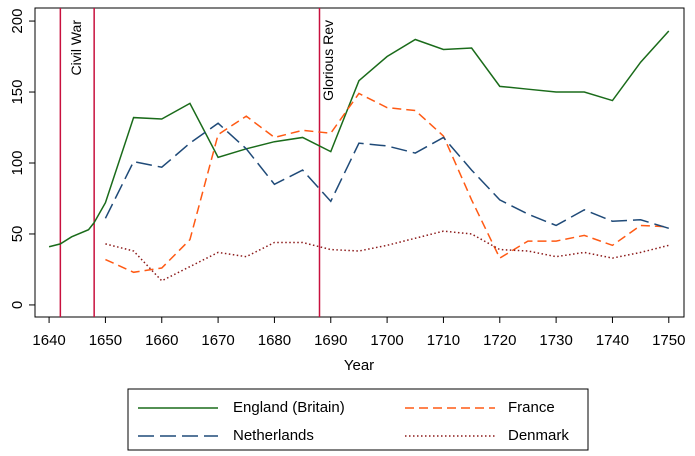 Image resolution: width=695 pixels, height=456 pixels. What do you see at coordinates (274, 340) in the screenshot?
I see `x-tick-label: 1680` at bounding box center [274, 340].